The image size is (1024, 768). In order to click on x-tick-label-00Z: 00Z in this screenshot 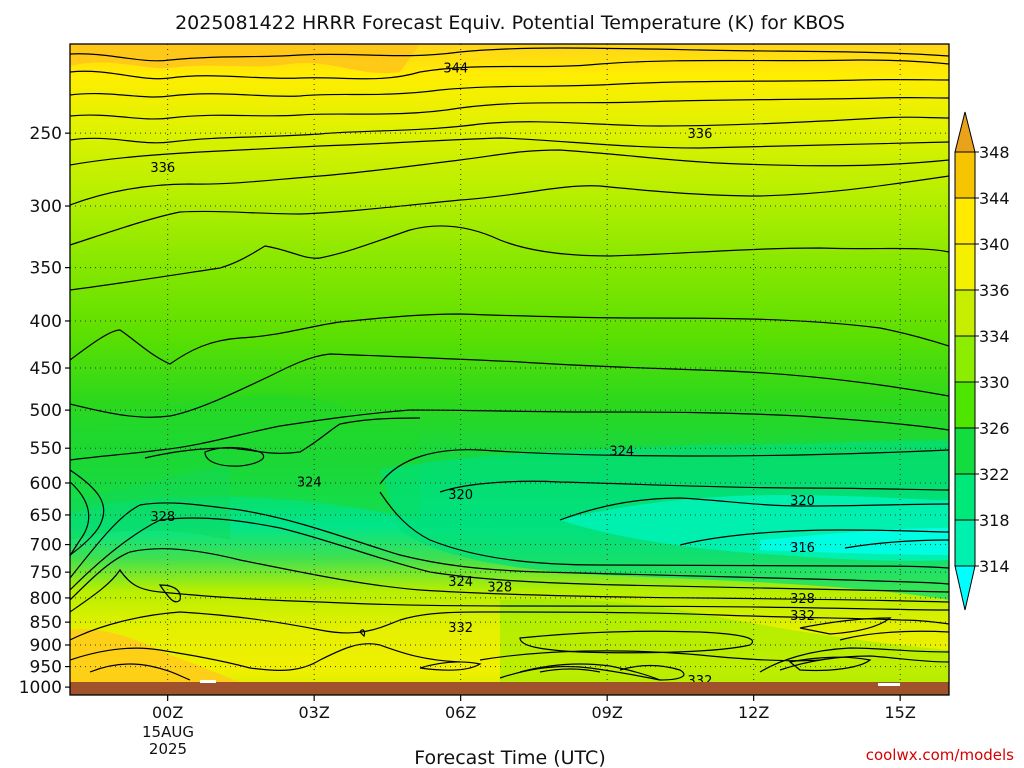, I will do `click(167, 712)`.